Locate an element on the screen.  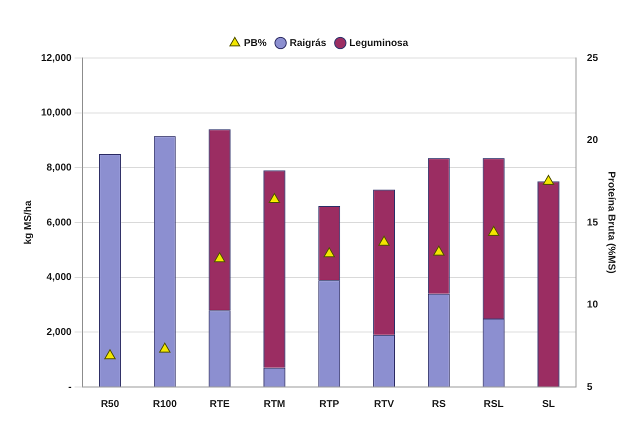
x-tick-label: RSL is located at coordinates (494, 404).